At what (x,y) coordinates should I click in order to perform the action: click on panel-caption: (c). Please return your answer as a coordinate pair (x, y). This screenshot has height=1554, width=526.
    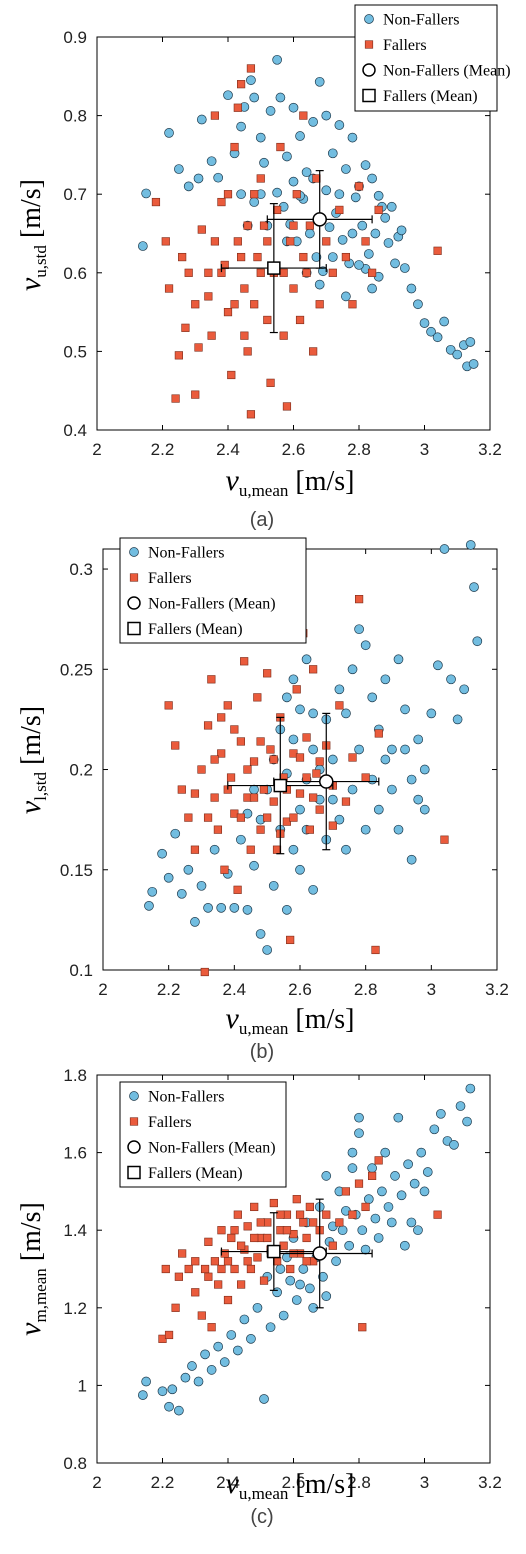
    Looking at the image, I should click on (261, 1517).